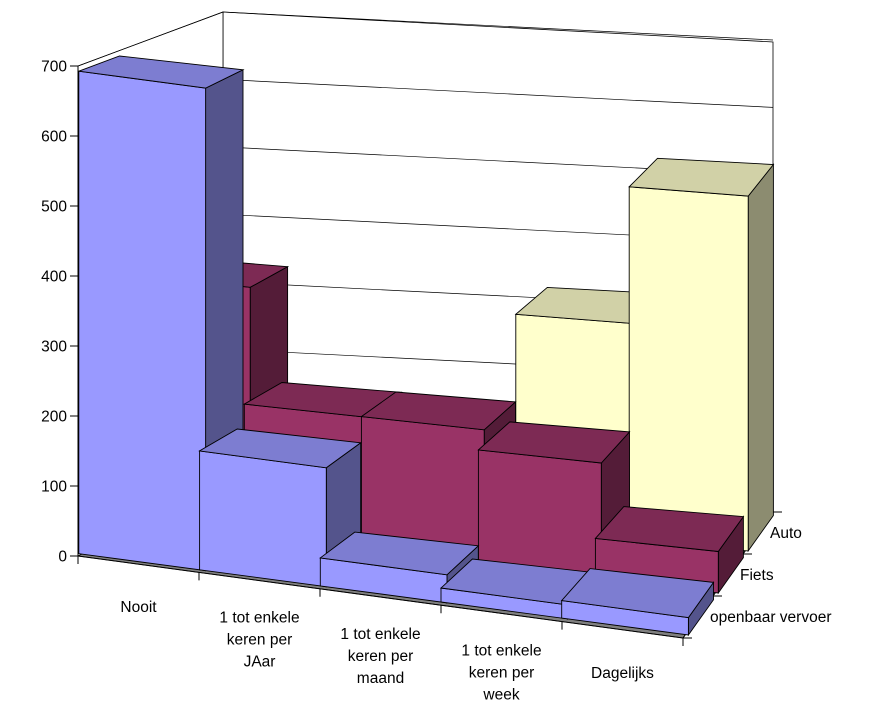 The height and width of the screenshot is (703, 881). What do you see at coordinates (425, 39) in the screenshot?
I see `gridline` at bounding box center [425, 39].